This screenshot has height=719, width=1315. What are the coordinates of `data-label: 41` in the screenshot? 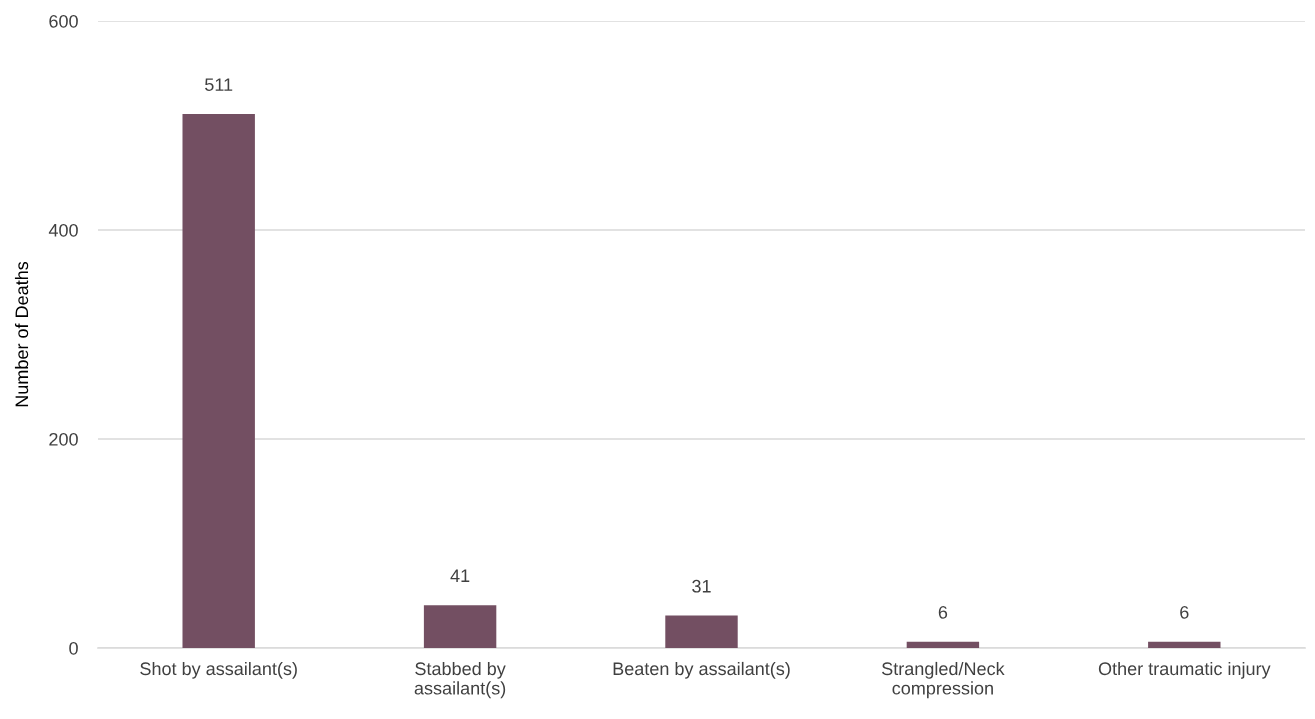 It's located at (460, 575).